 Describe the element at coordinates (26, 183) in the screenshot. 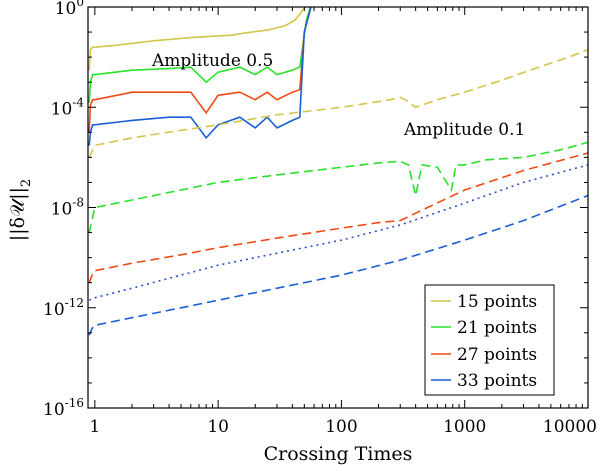

I see `y-axis-label-subscript: 2` at that location.